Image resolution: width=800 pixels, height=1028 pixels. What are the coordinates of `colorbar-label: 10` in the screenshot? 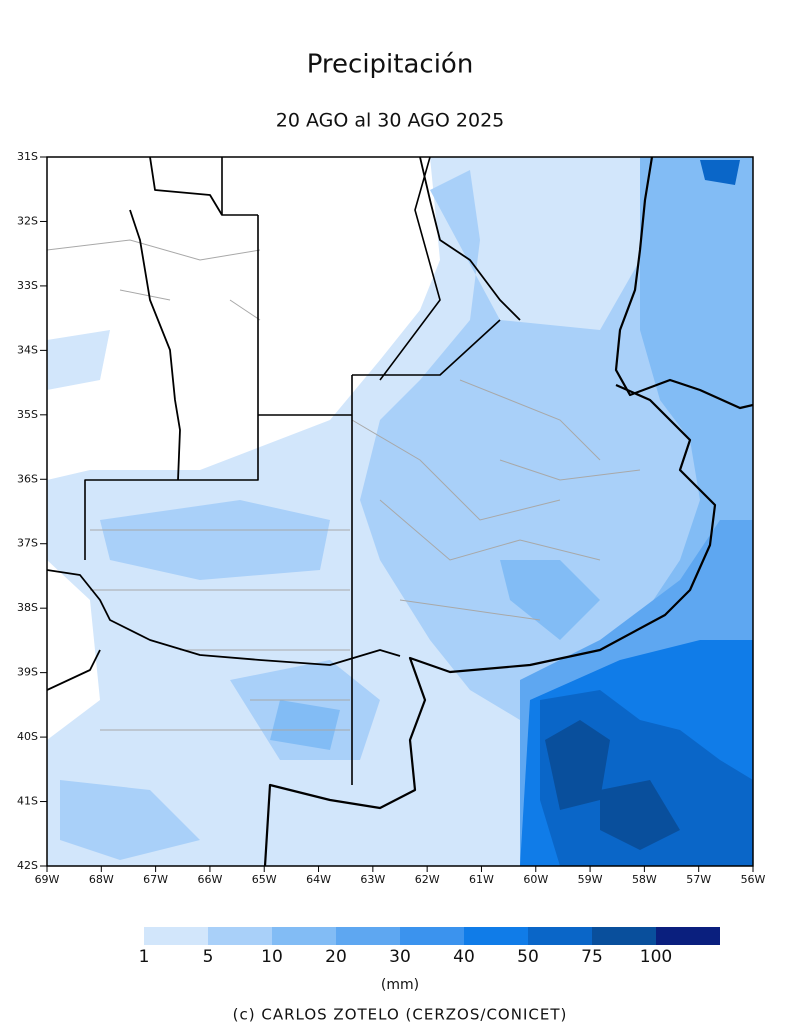 It's located at (272, 957).